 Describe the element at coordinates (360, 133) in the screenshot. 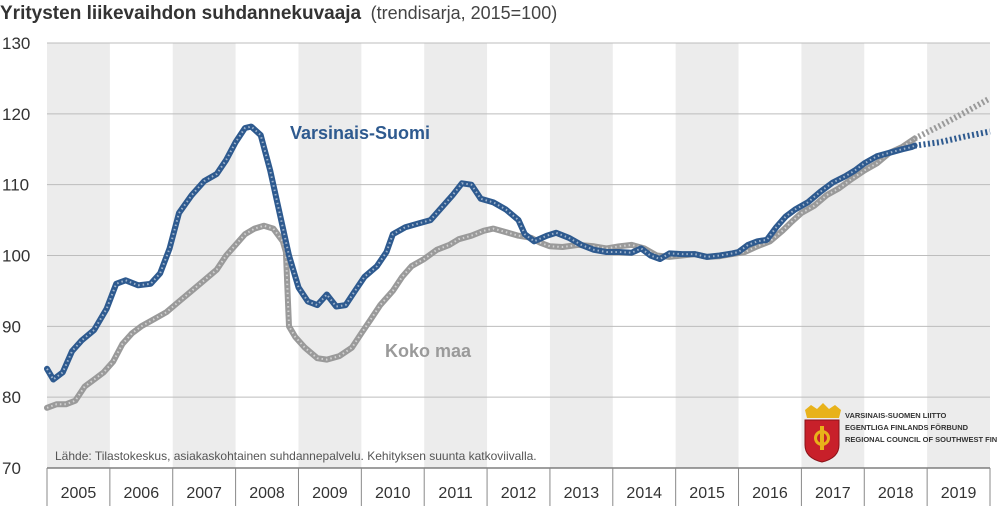

I see `series-label-varsinais-suomi: Varsinais-Suomi` at that location.